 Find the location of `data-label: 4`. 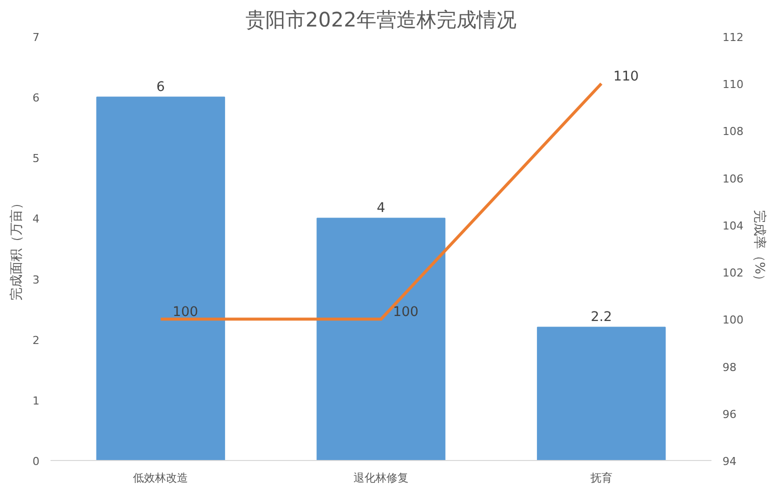

data-label: 4 is located at coordinates (381, 208).